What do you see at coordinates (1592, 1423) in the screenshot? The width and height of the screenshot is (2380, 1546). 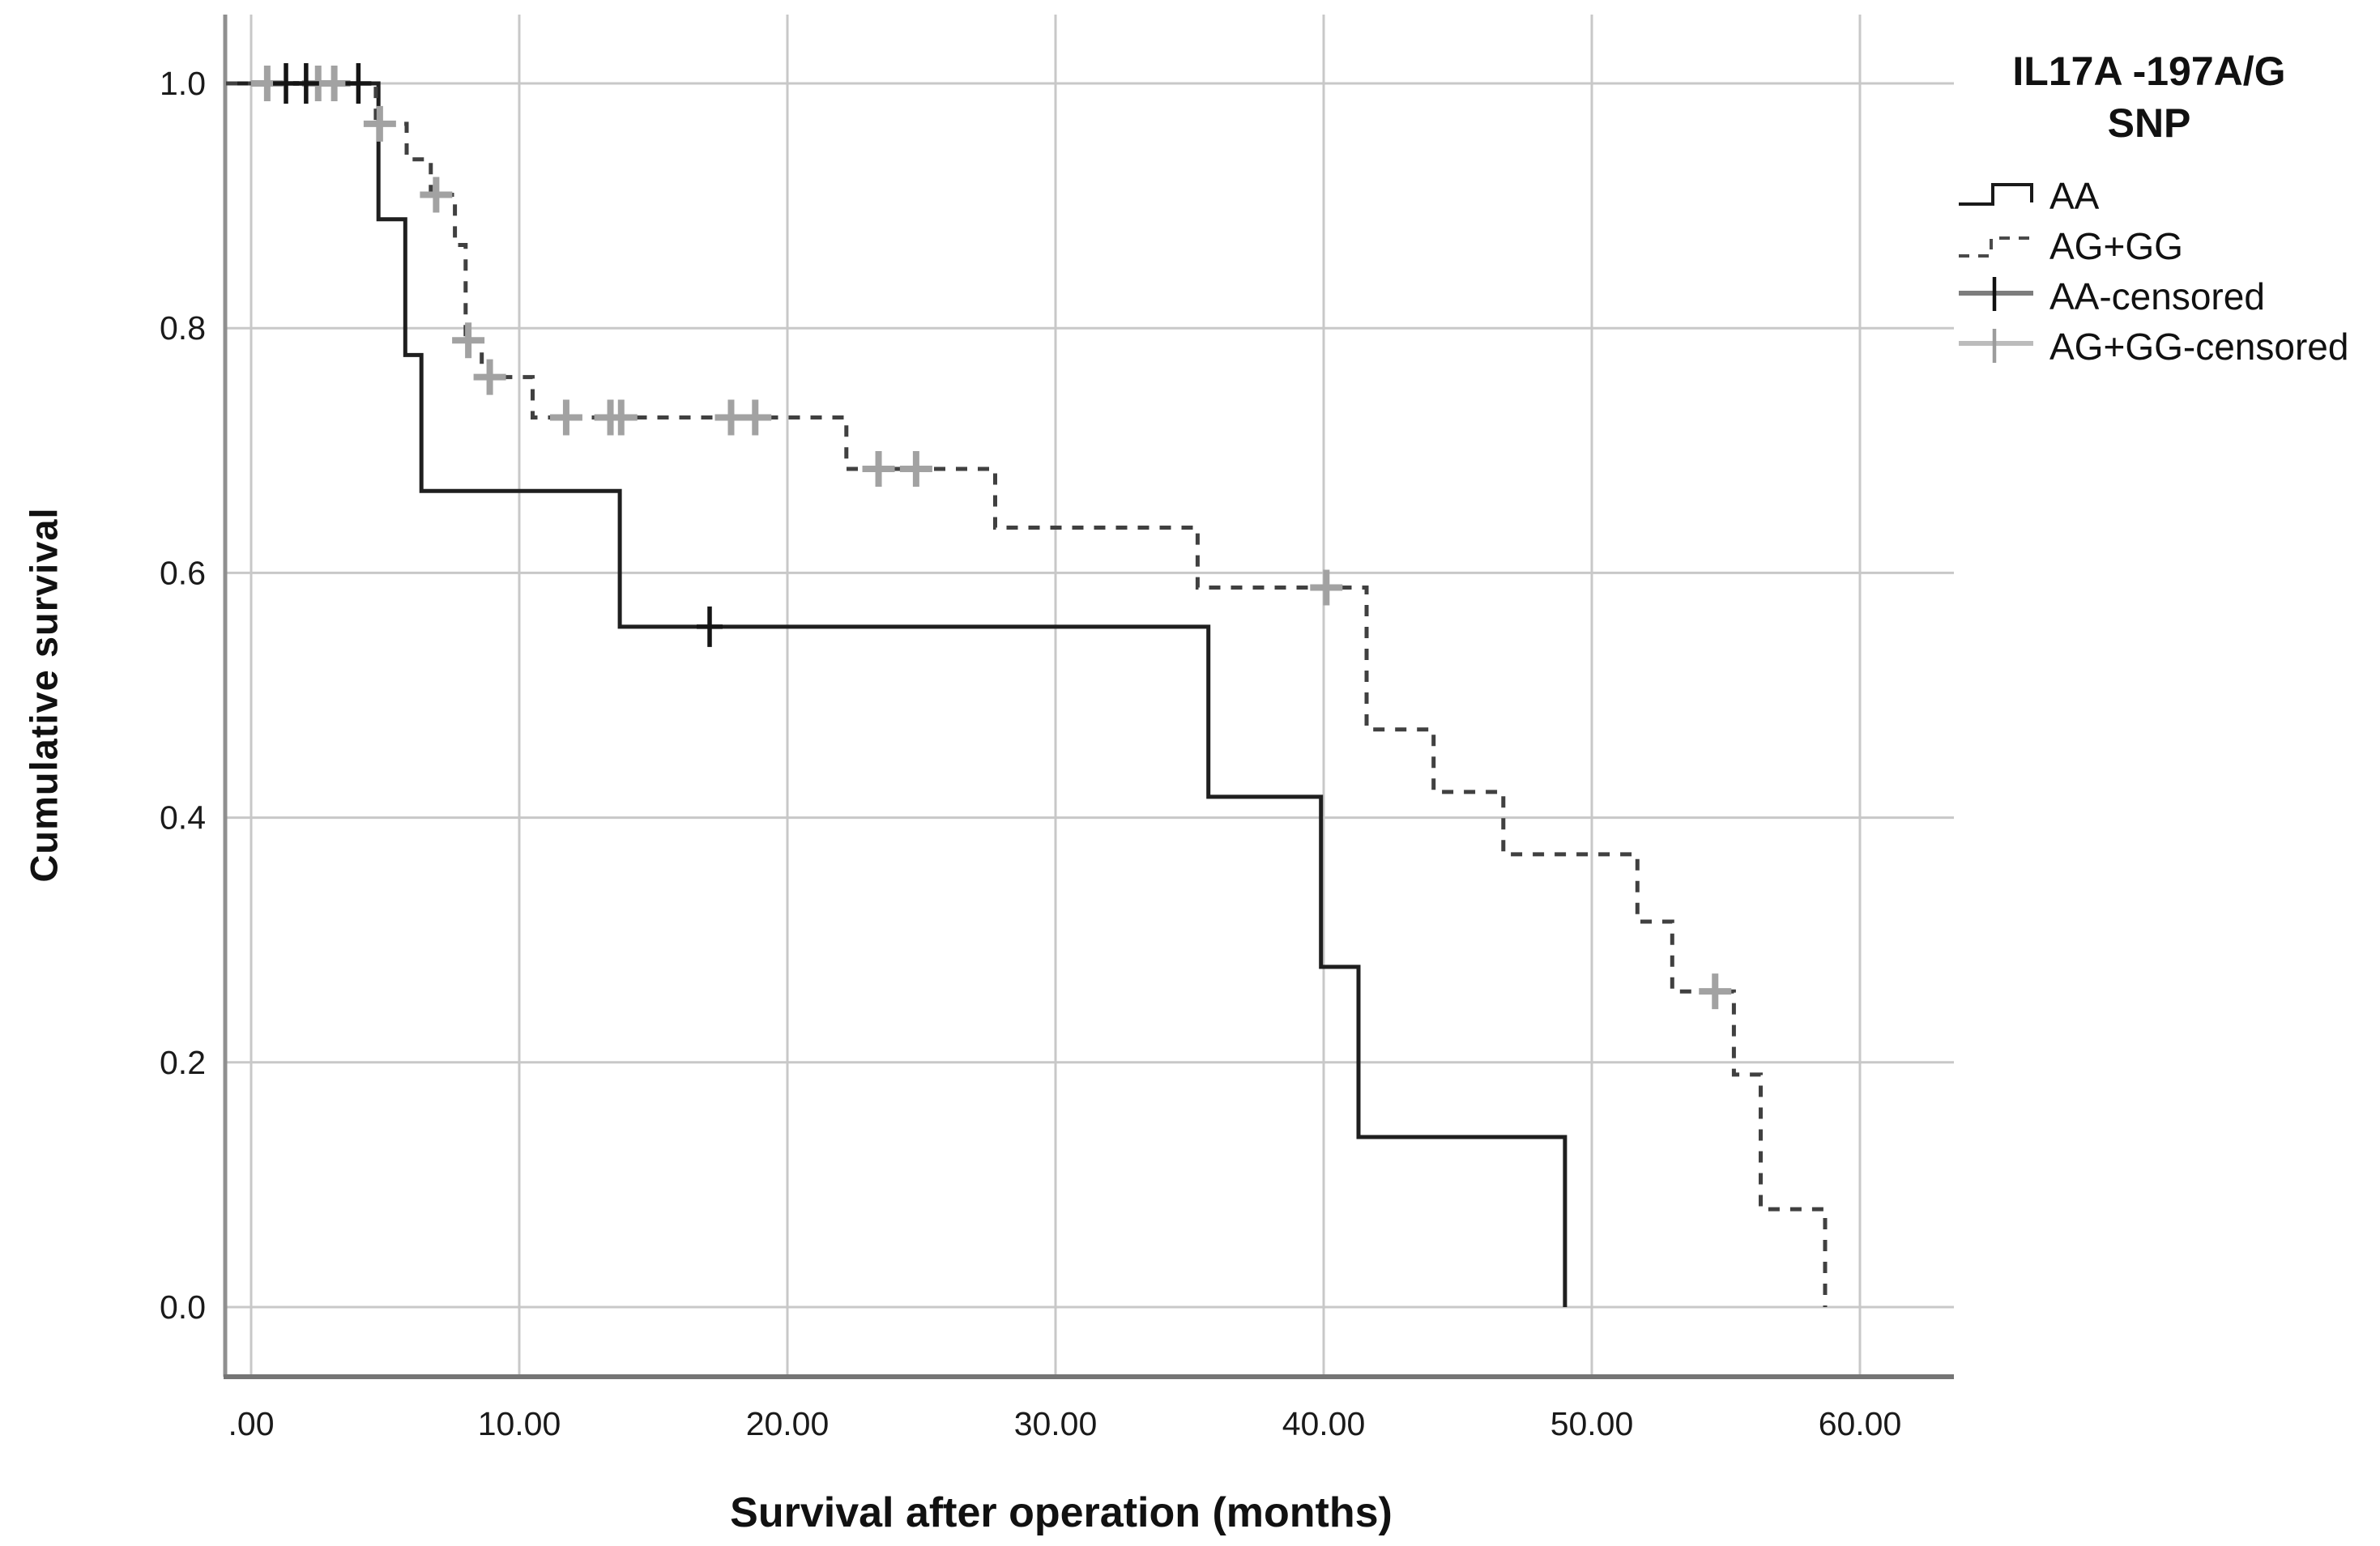 I see `x-tick-label: 50.00` at bounding box center [1592, 1423].